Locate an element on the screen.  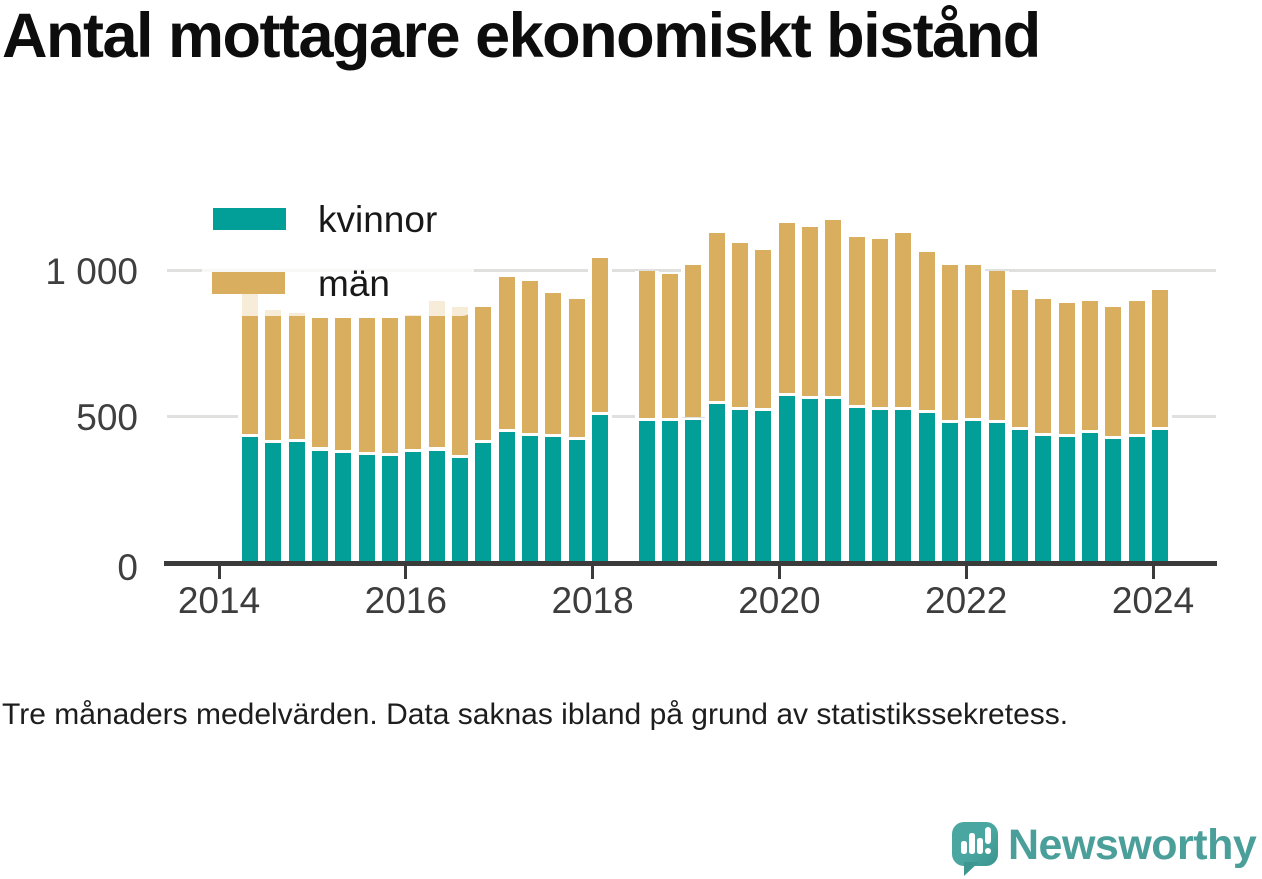
chart-title: Antal mottagare ekonomiskt bistånd is located at coordinates (521, 36).